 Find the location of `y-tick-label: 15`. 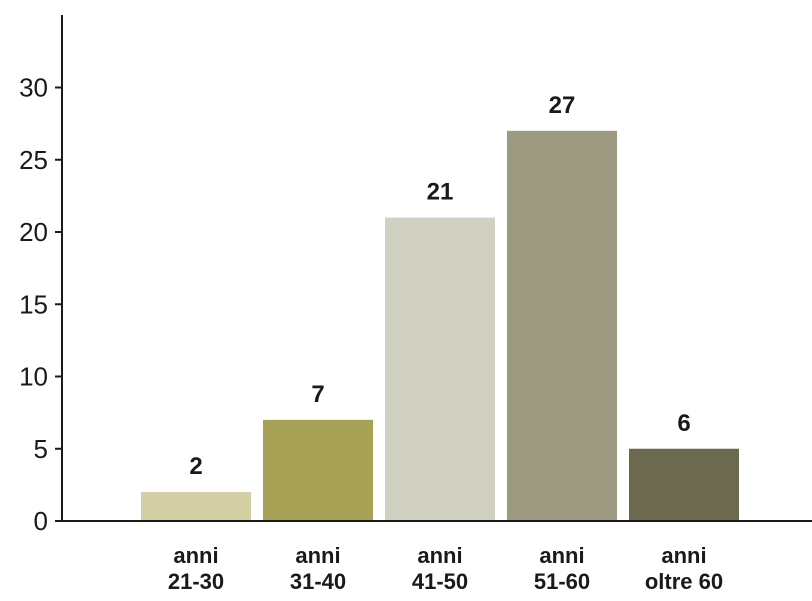

y-tick-label: 15 is located at coordinates (33, 304).